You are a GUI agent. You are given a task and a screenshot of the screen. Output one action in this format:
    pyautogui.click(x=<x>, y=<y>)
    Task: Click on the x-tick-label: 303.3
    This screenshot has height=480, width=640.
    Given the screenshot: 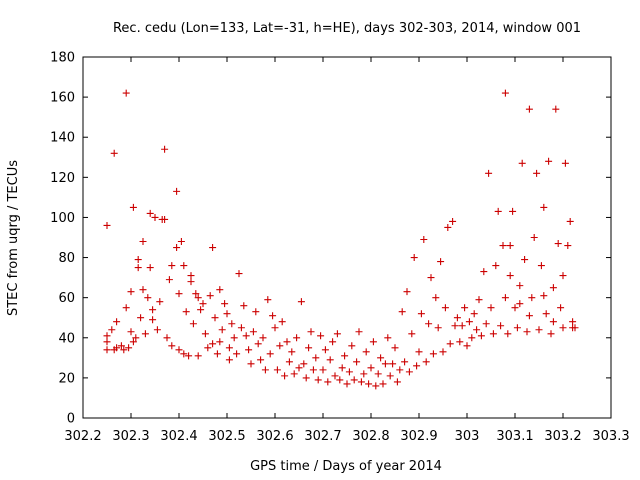 What is the action you would take?
    pyautogui.click(x=610, y=436)
    